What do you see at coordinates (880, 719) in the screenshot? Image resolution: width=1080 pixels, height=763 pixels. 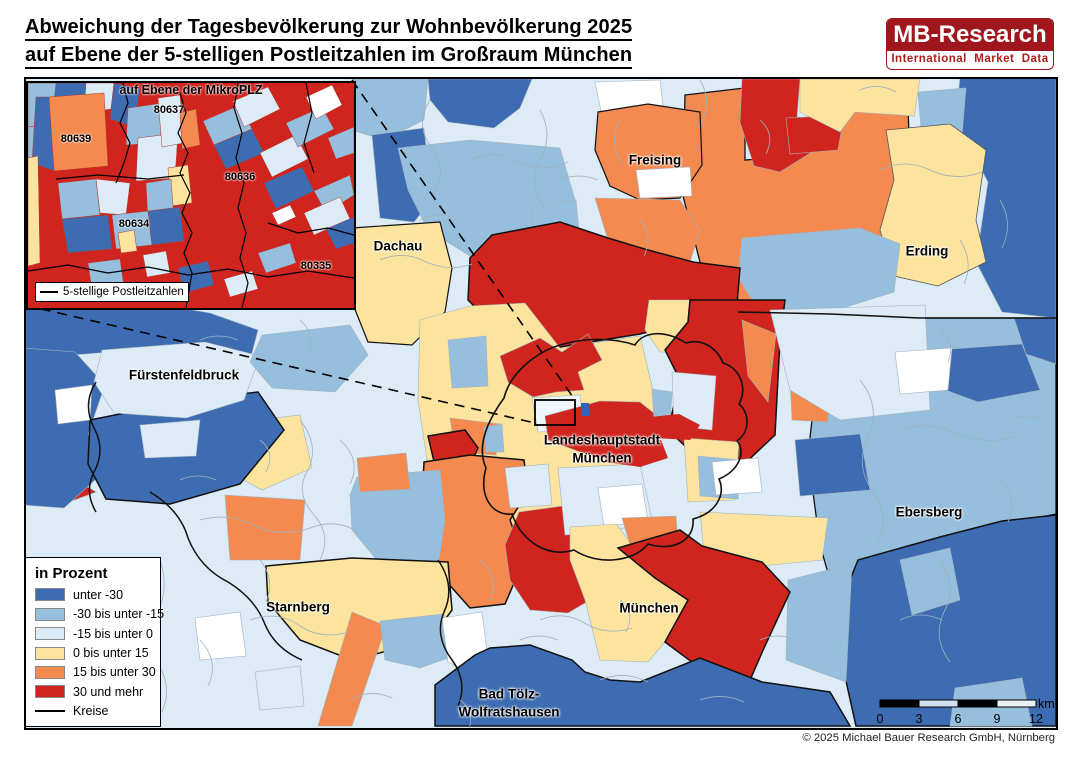 I see `svg-text: 0` at bounding box center [880, 719].